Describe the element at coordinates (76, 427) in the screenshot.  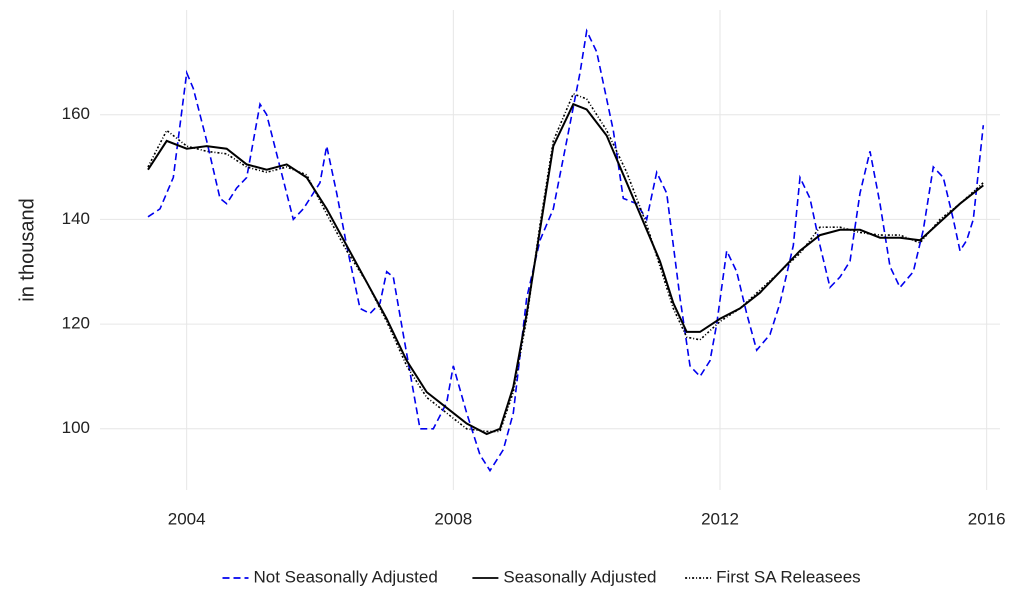
I see `y-tick-label: 100` at that location.